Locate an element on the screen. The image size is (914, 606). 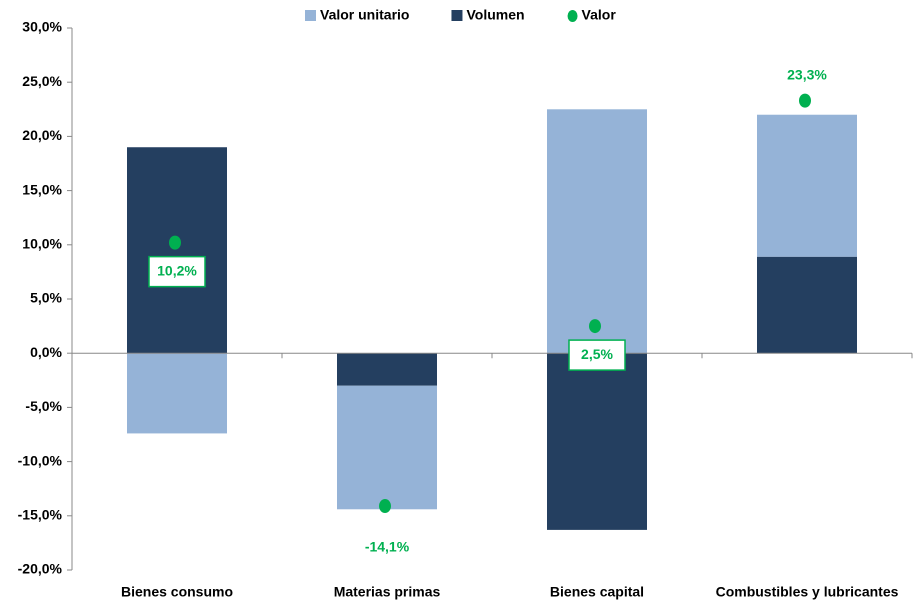
y-tick-label: -15,0% is located at coordinates (40, 515).